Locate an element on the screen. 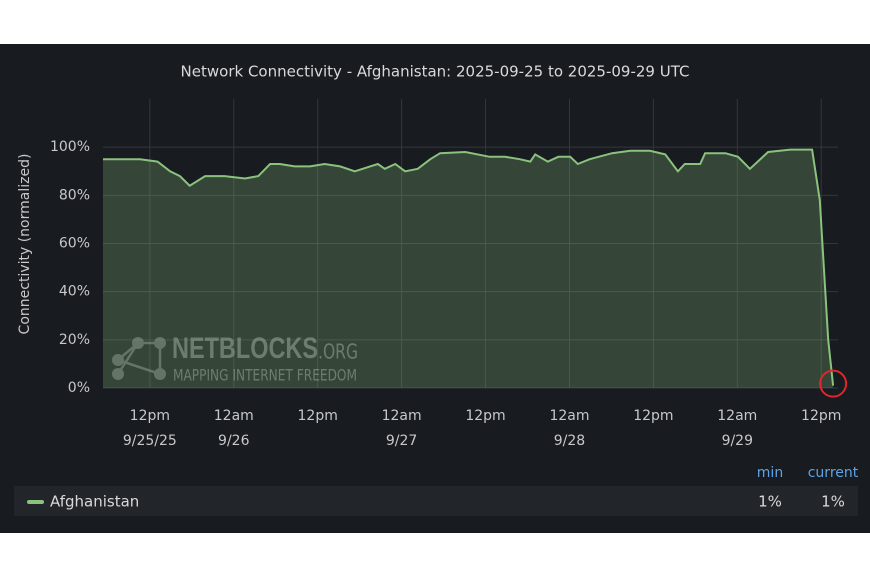  watermark-tagline: MAPPING INTERNET FREEDOM is located at coordinates (265, 375).